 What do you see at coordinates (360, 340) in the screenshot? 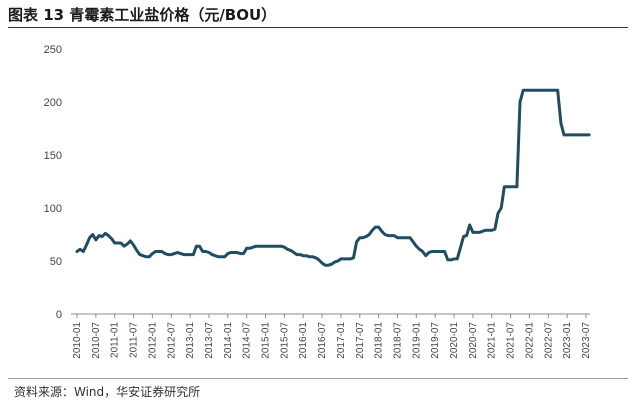
I see `x-tick-label: 2017-07` at bounding box center [360, 340].